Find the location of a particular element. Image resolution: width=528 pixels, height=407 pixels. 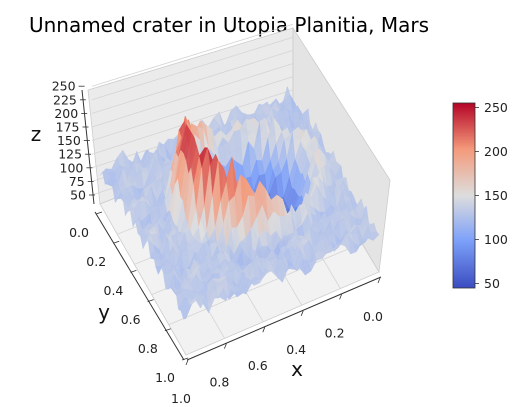

chart-title: Unnamed crater in Utopia Planitia, Mars is located at coordinates (229, 25).